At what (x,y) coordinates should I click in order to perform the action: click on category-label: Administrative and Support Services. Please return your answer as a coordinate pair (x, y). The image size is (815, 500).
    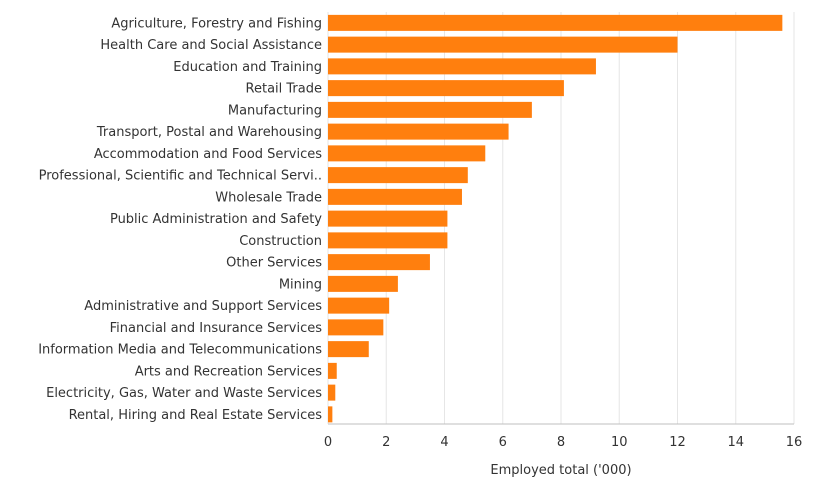
    Looking at the image, I should click on (203, 306).